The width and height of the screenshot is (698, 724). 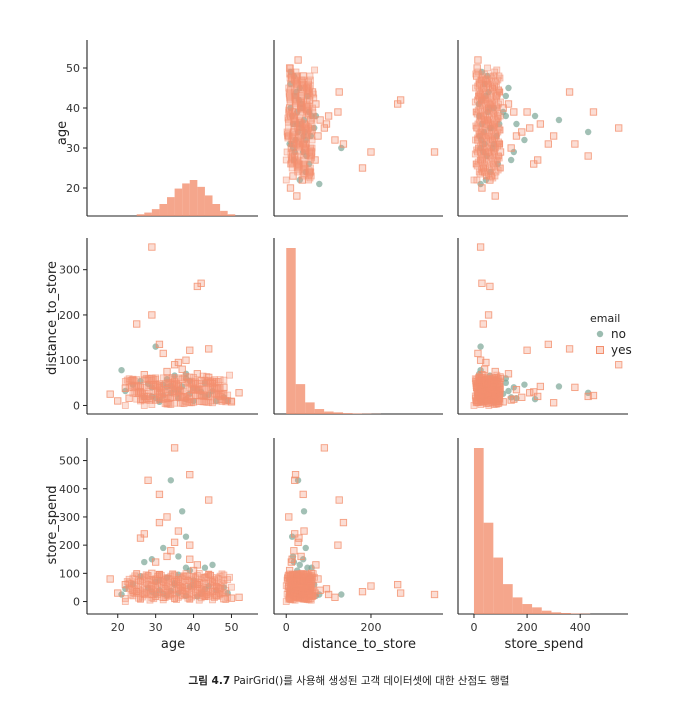 I want to click on caption-figure-number: 그림 4.7, so click(x=209, y=681).